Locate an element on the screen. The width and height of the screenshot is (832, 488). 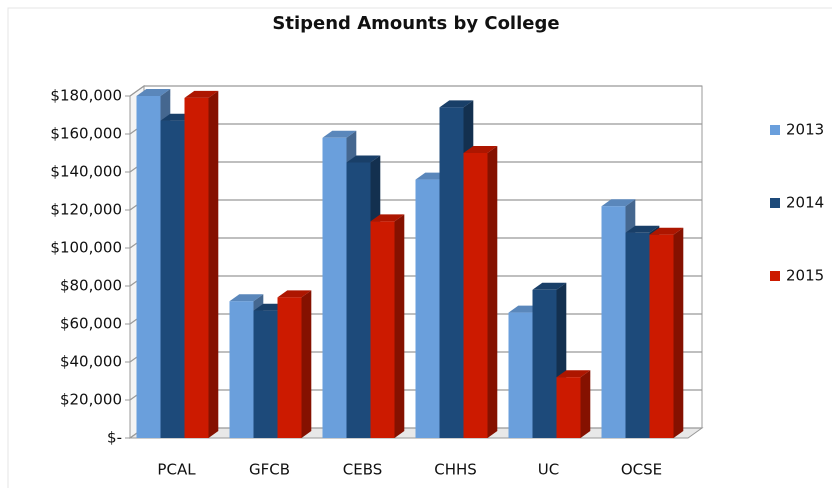
y-tick-label: $120,000 is located at coordinates (86, 210).